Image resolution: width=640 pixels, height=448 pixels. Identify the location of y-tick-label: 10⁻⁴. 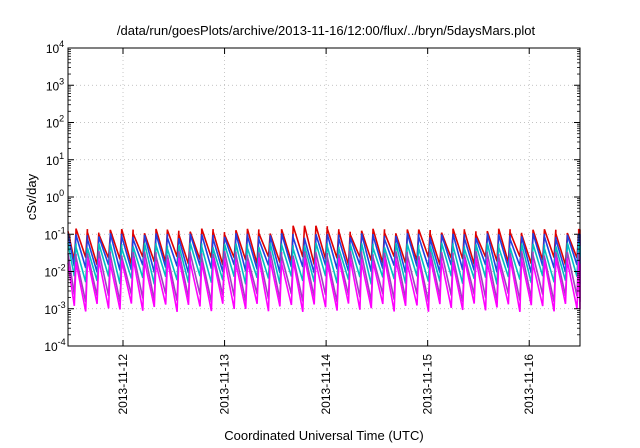
(54, 345).